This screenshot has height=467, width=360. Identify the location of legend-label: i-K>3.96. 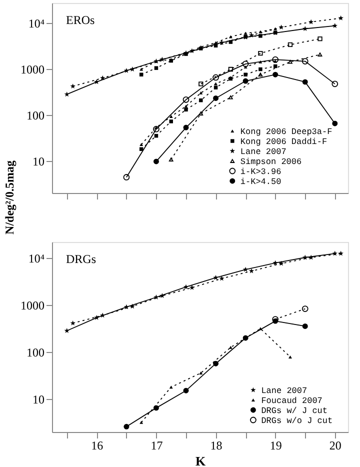
(261, 172).